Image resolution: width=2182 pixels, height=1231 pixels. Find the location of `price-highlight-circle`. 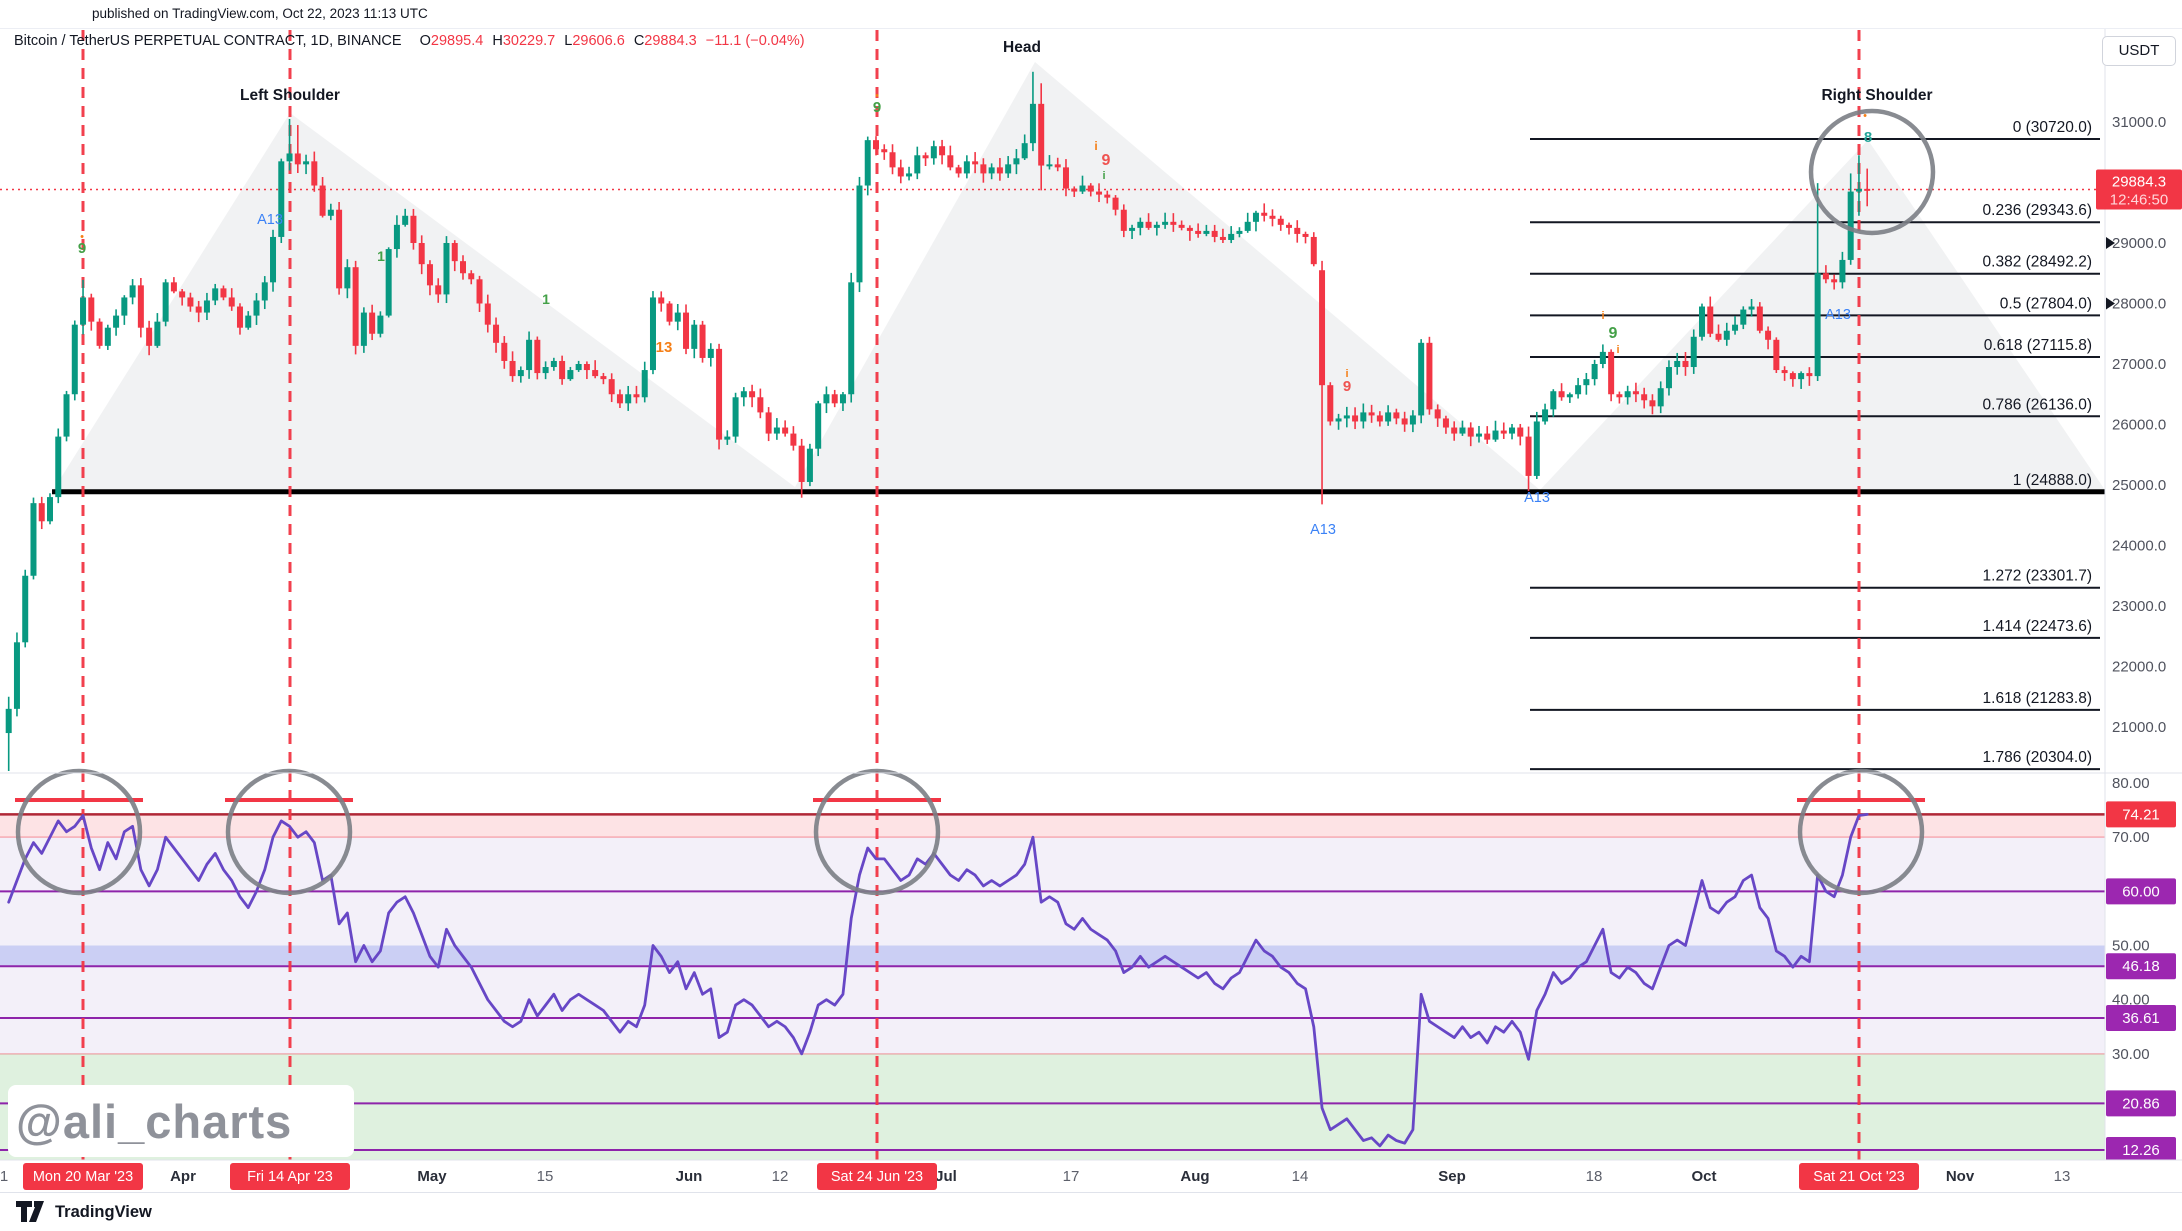

price-highlight-circle is located at coordinates (1872, 172).